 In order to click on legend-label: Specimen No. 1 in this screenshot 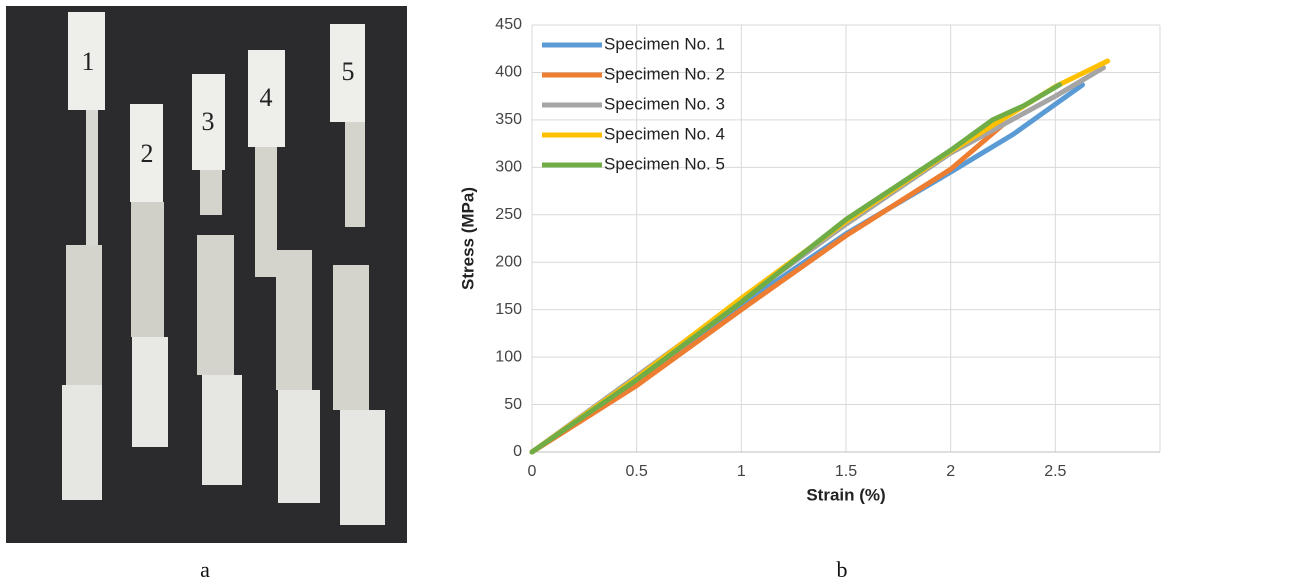, I will do `click(664, 43)`.